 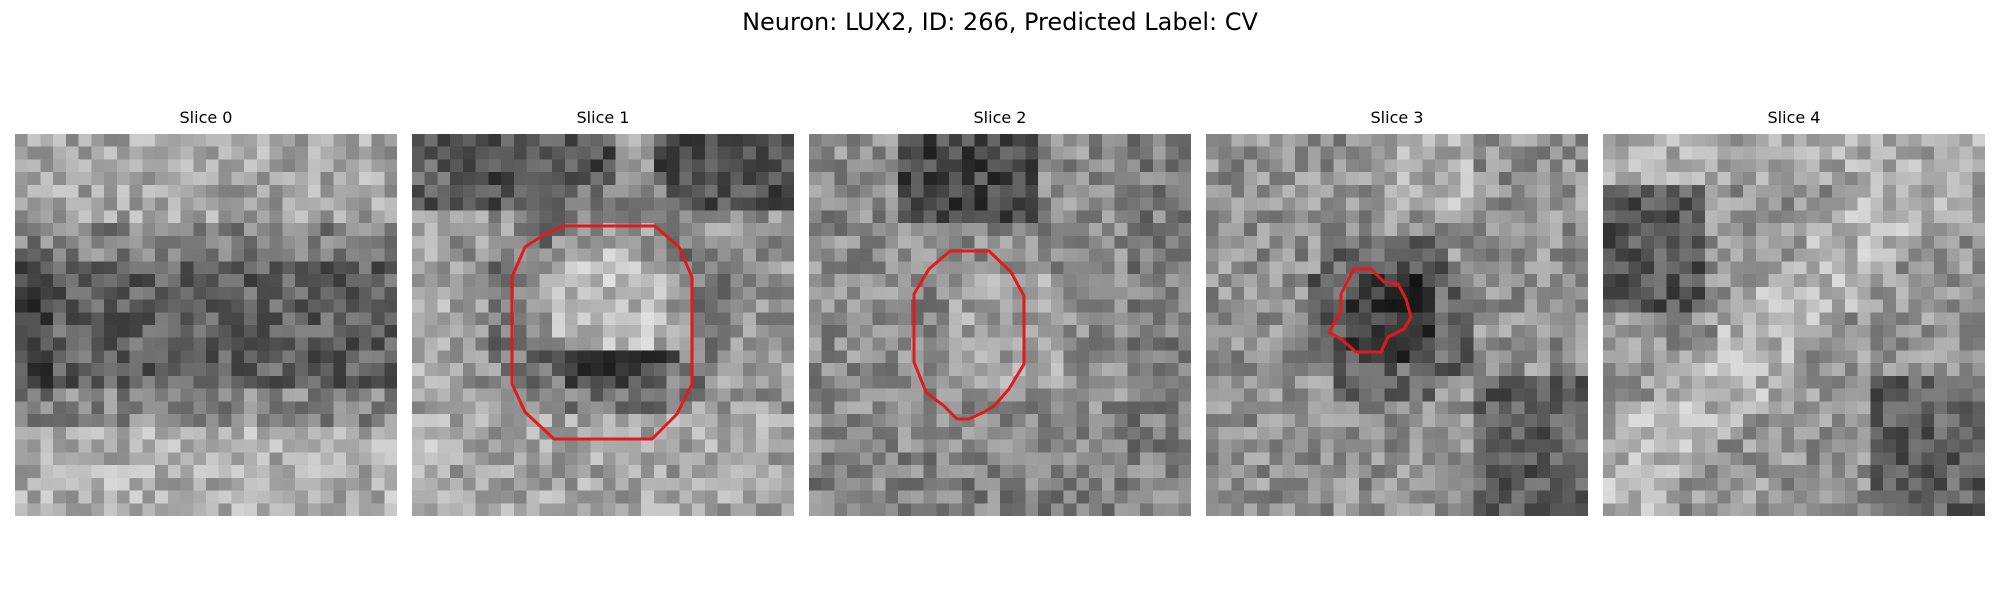 I want to click on slice-panel-2: Slice 2, so click(x=1000, y=314).